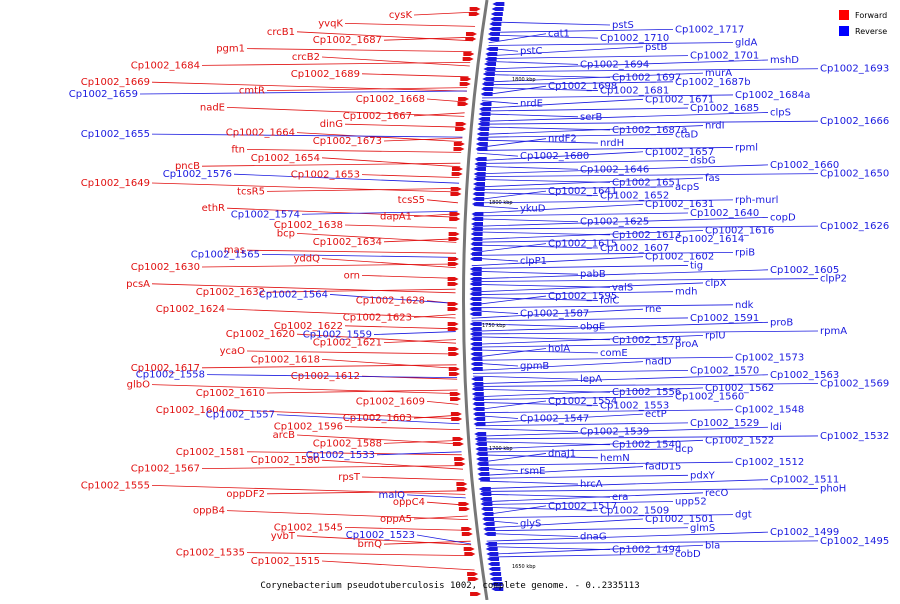  What do you see at coordinates (634, 405) in the screenshot?
I see `reverse-gene-label: Cp1002_1553` at bounding box center [634, 405].